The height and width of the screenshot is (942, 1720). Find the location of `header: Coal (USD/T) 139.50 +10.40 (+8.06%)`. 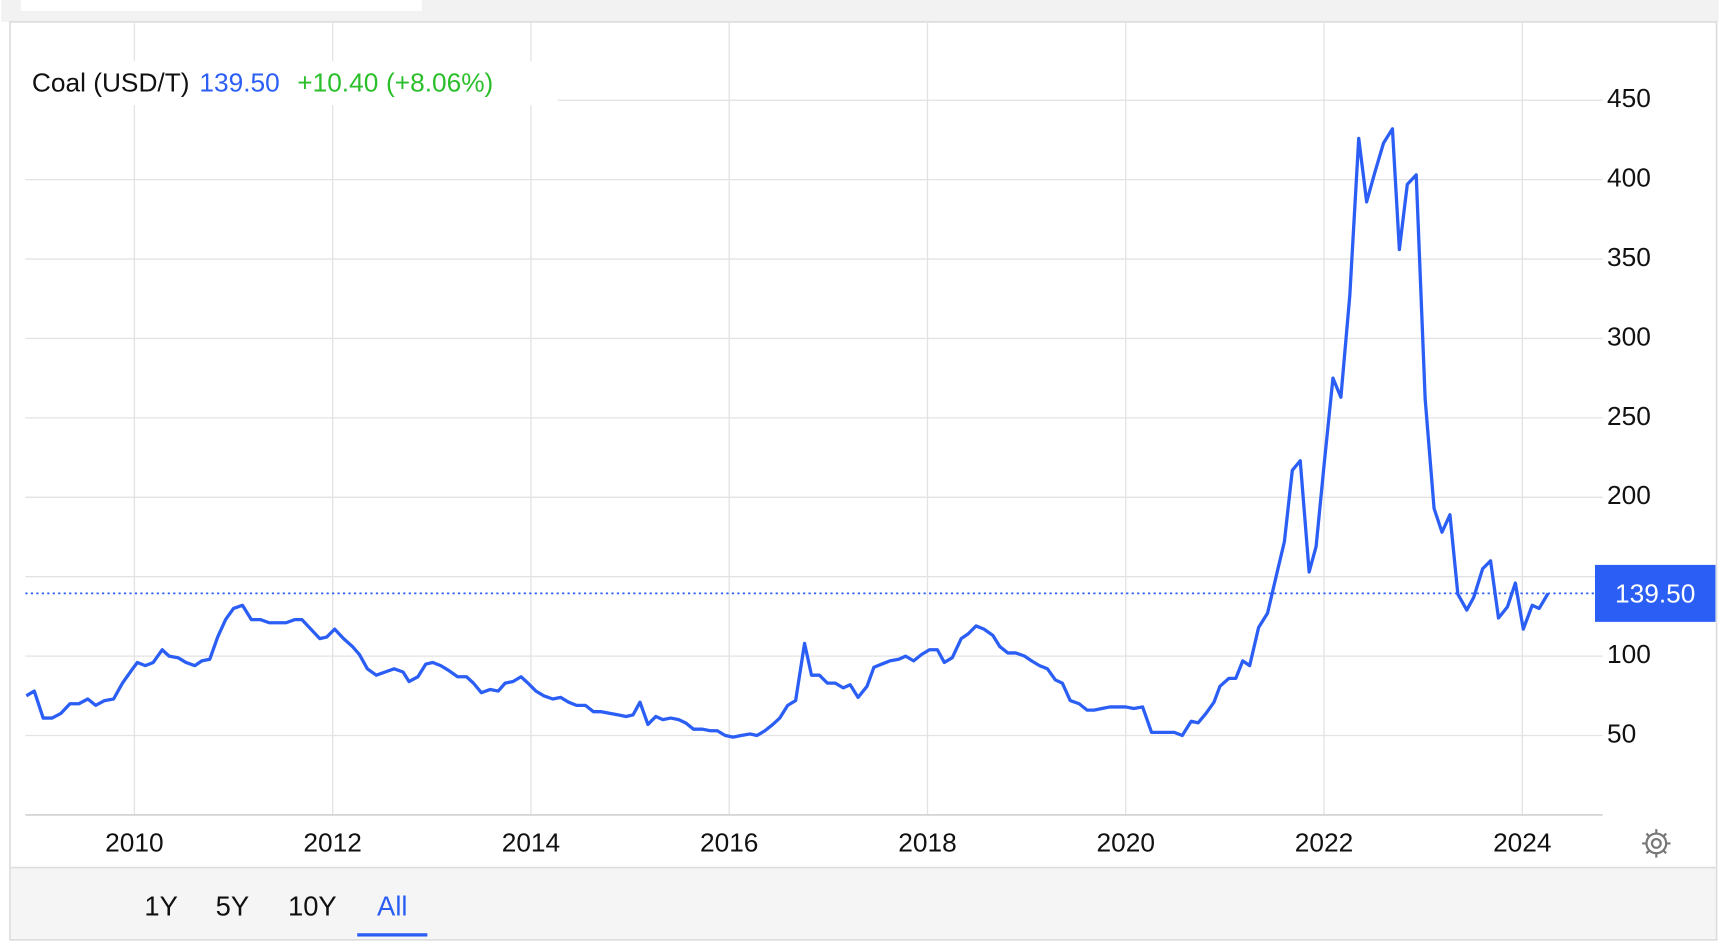

header: Coal (USD/T) 139.50 +10.40 (+8.06%) is located at coordinates (262, 82).